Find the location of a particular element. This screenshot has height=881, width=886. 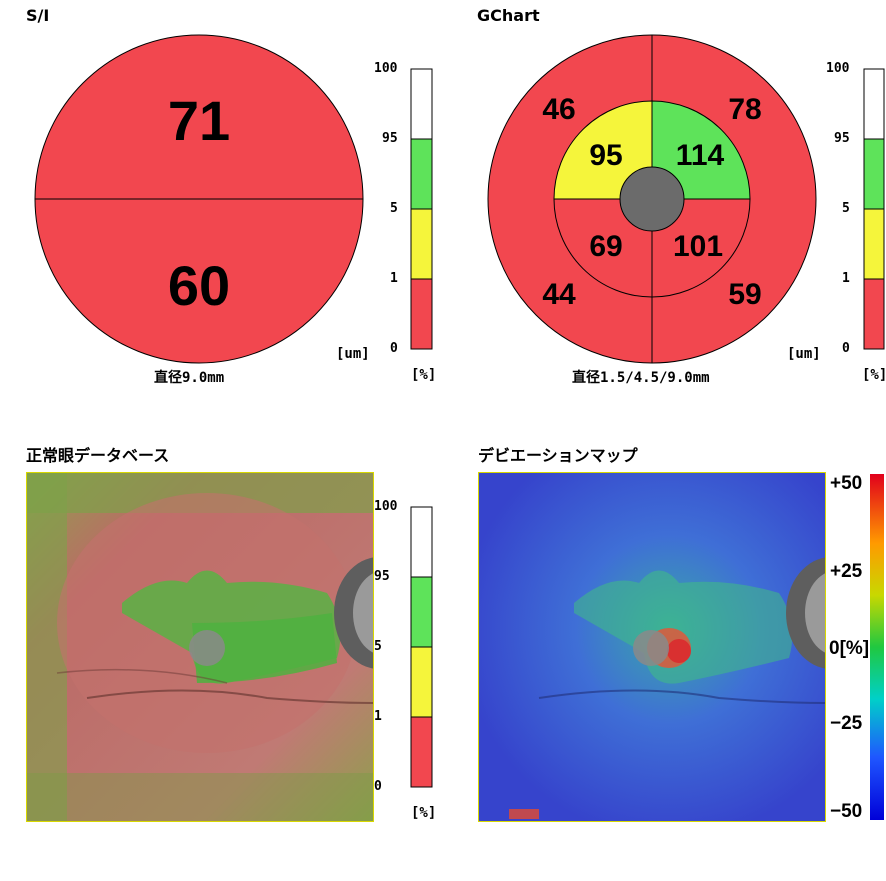

si-percentile-legend is located at coordinates (421, 209).